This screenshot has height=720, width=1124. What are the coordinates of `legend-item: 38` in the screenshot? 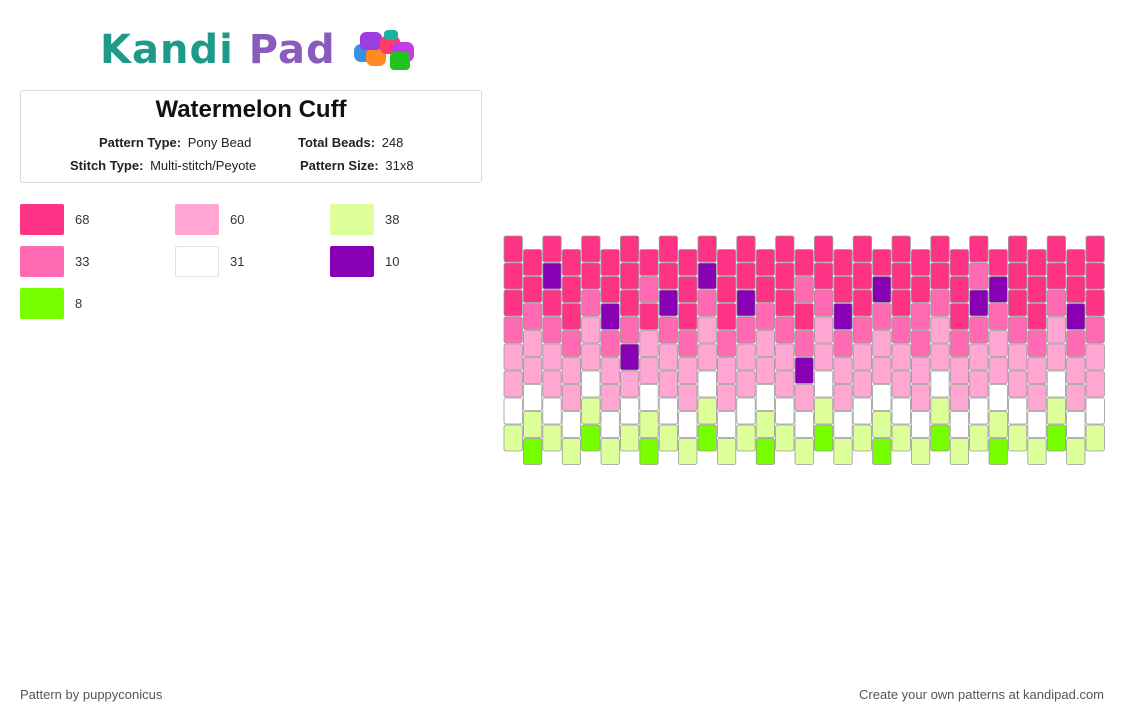 It's located at (364, 219).